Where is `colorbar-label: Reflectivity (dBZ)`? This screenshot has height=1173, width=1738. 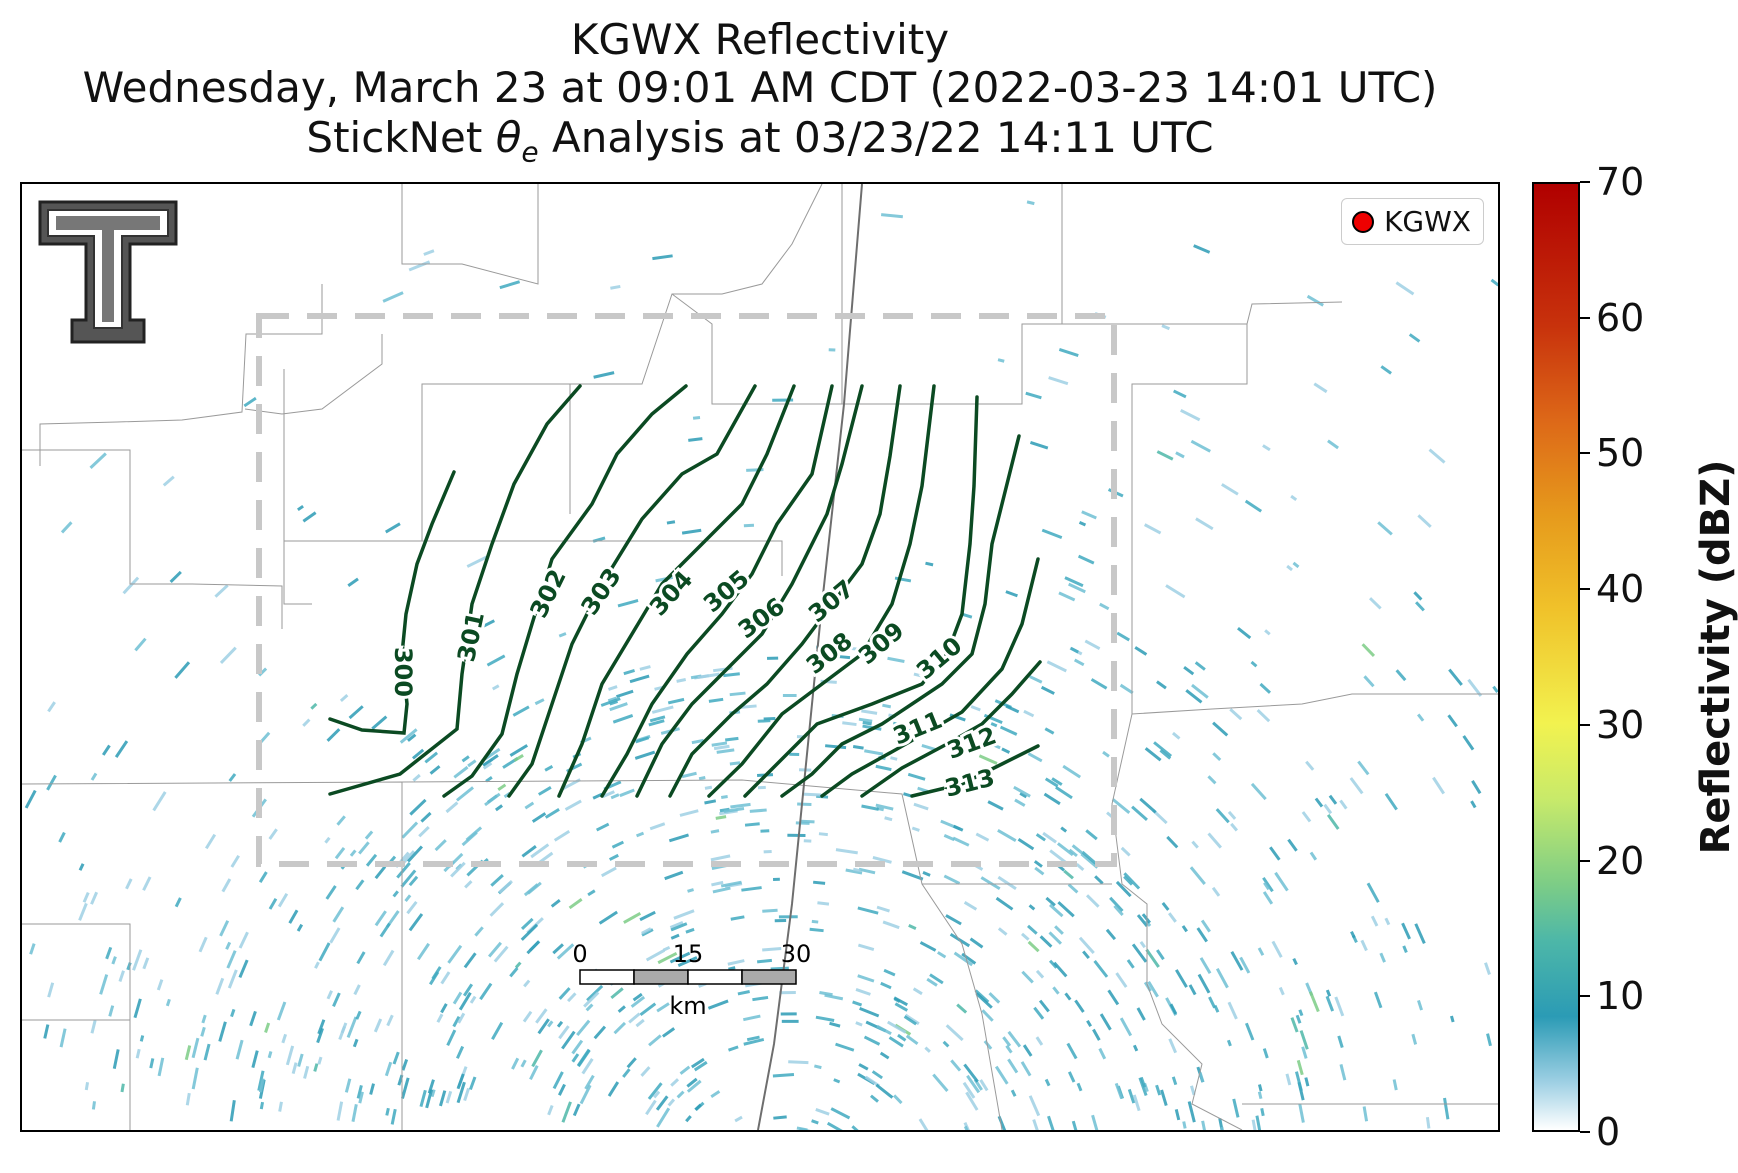 colorbar-label: Reflectivity (dBZ) is located at coordinates (1715, 657).